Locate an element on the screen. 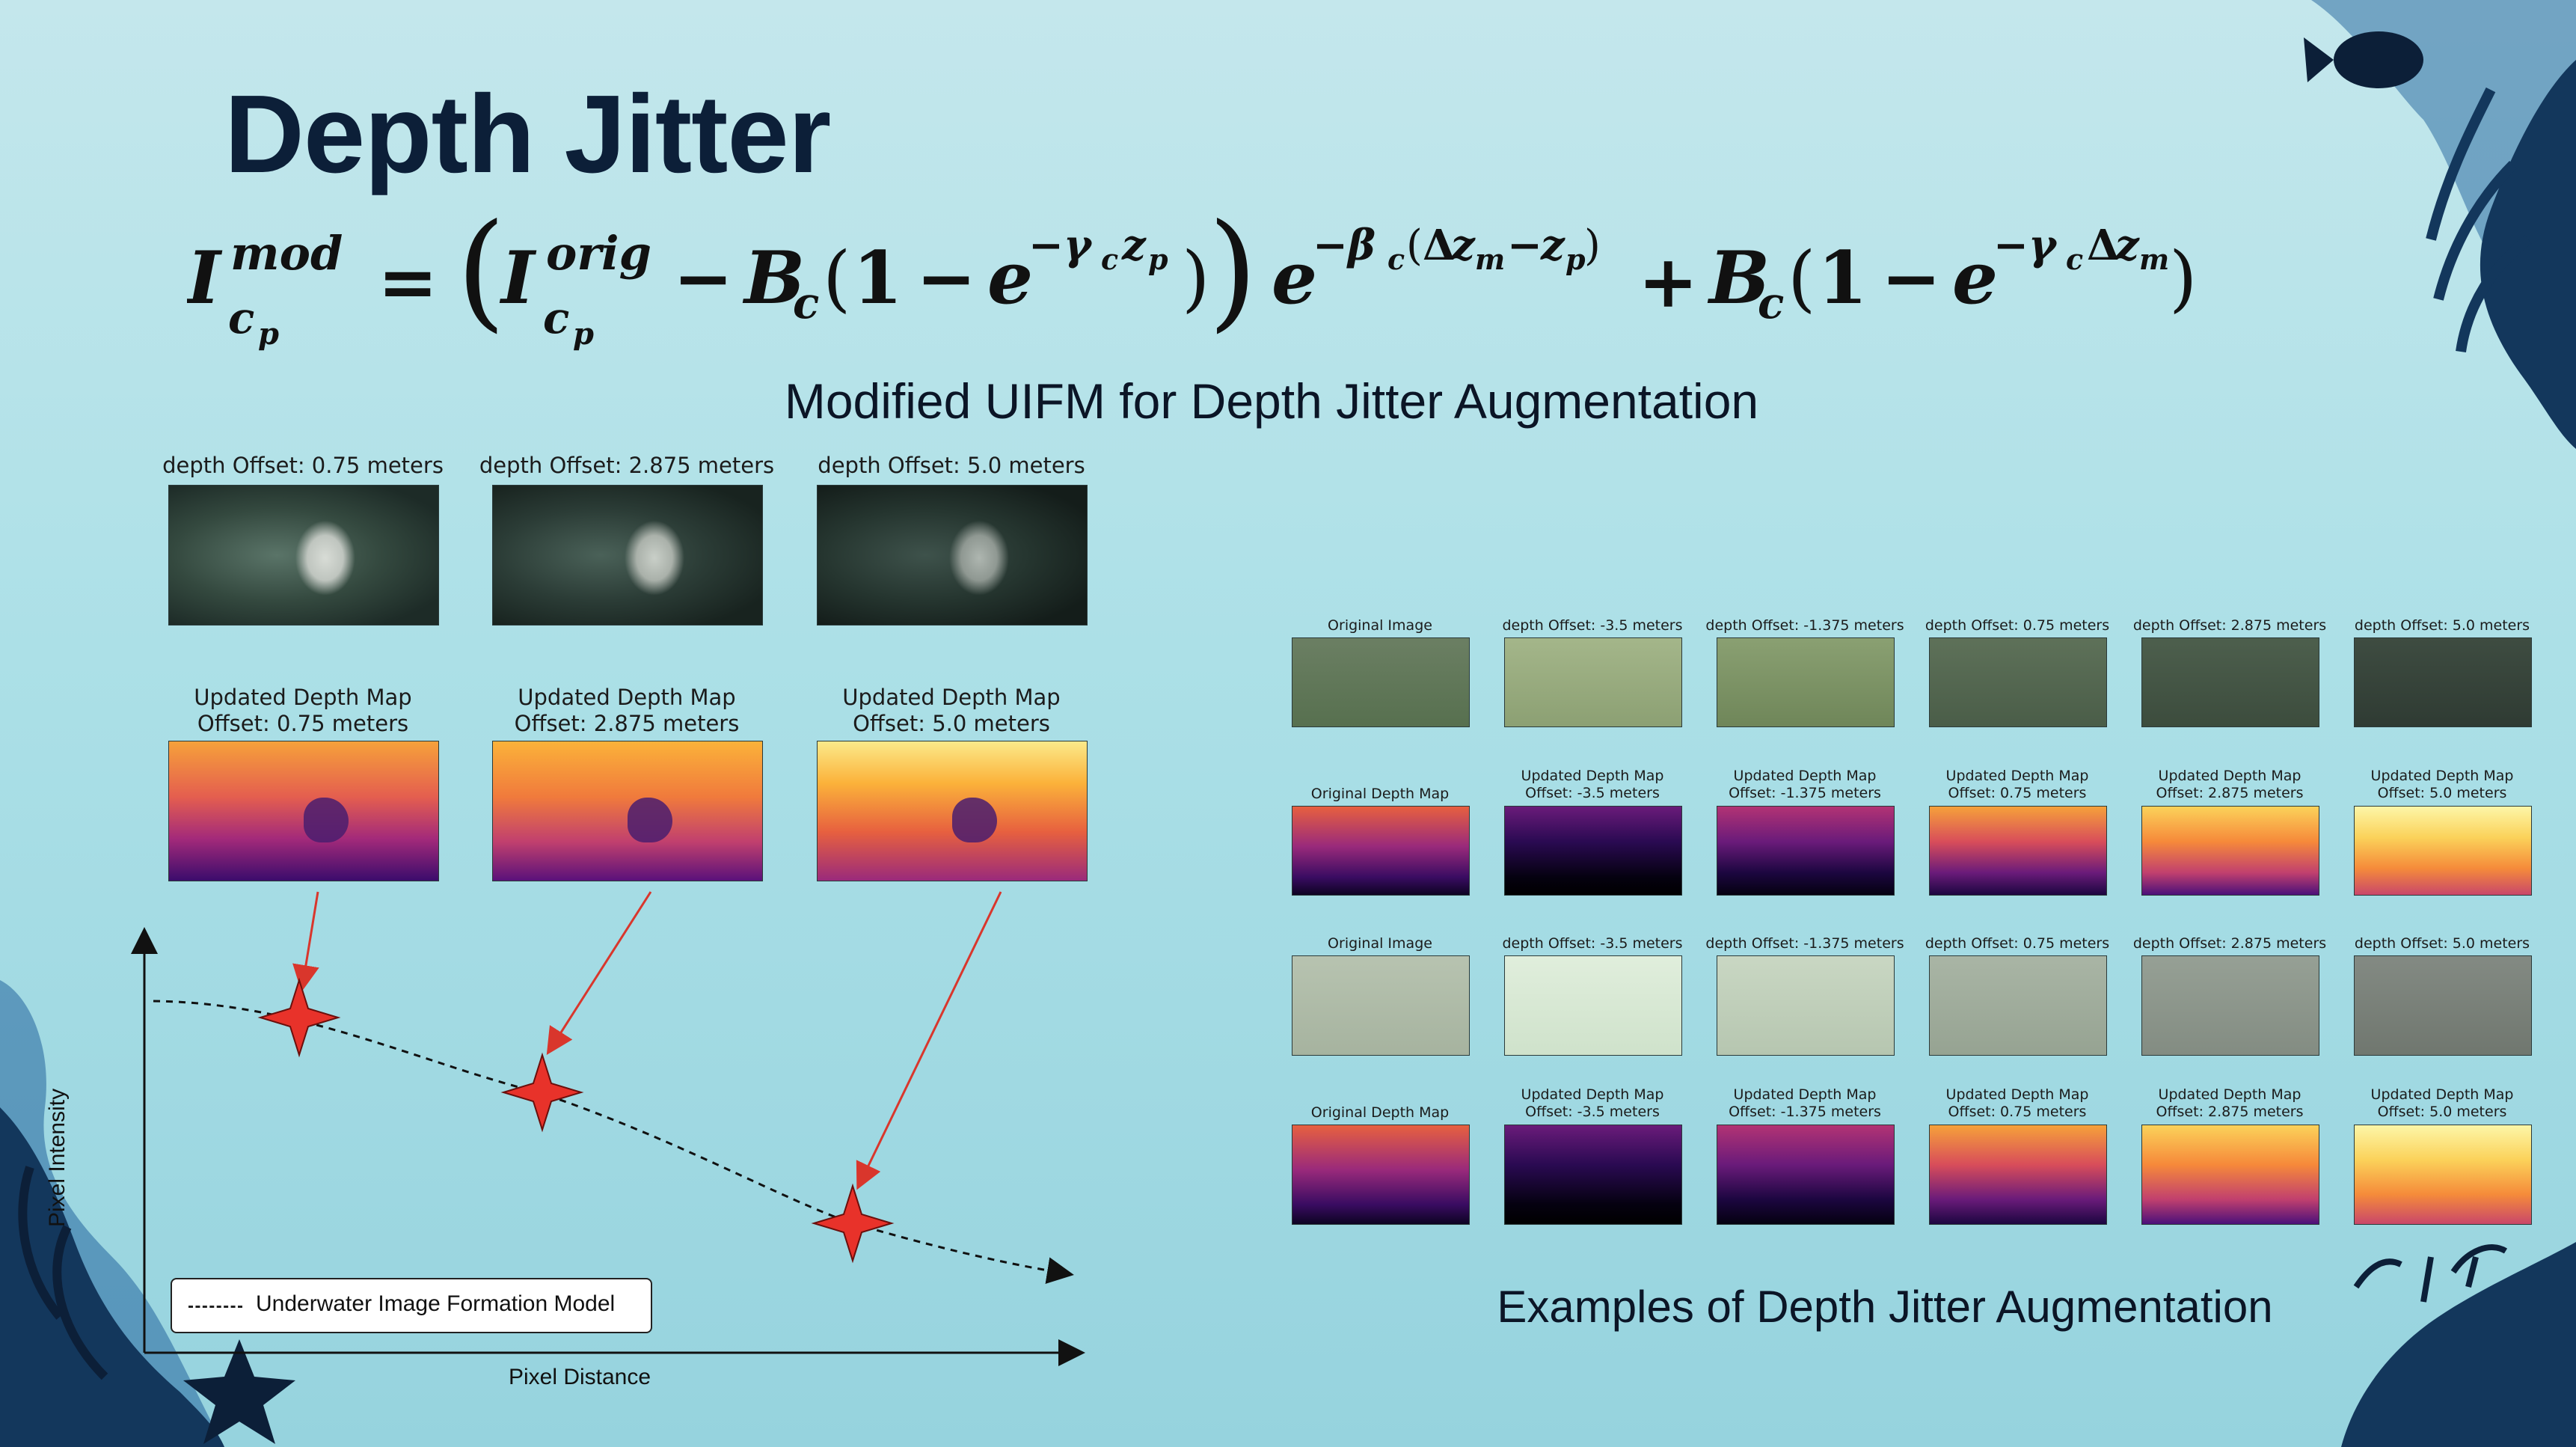  grid-r2-title-3: Updated Depth Map Offset: -1.375 meters is located at coordinates (1805, 784).